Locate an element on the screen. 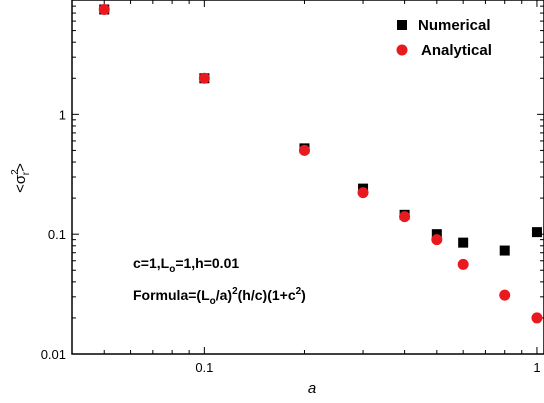 This screenshot has height=403, width=544. y-tick-label: 1 is located at coordinates (62, 114).